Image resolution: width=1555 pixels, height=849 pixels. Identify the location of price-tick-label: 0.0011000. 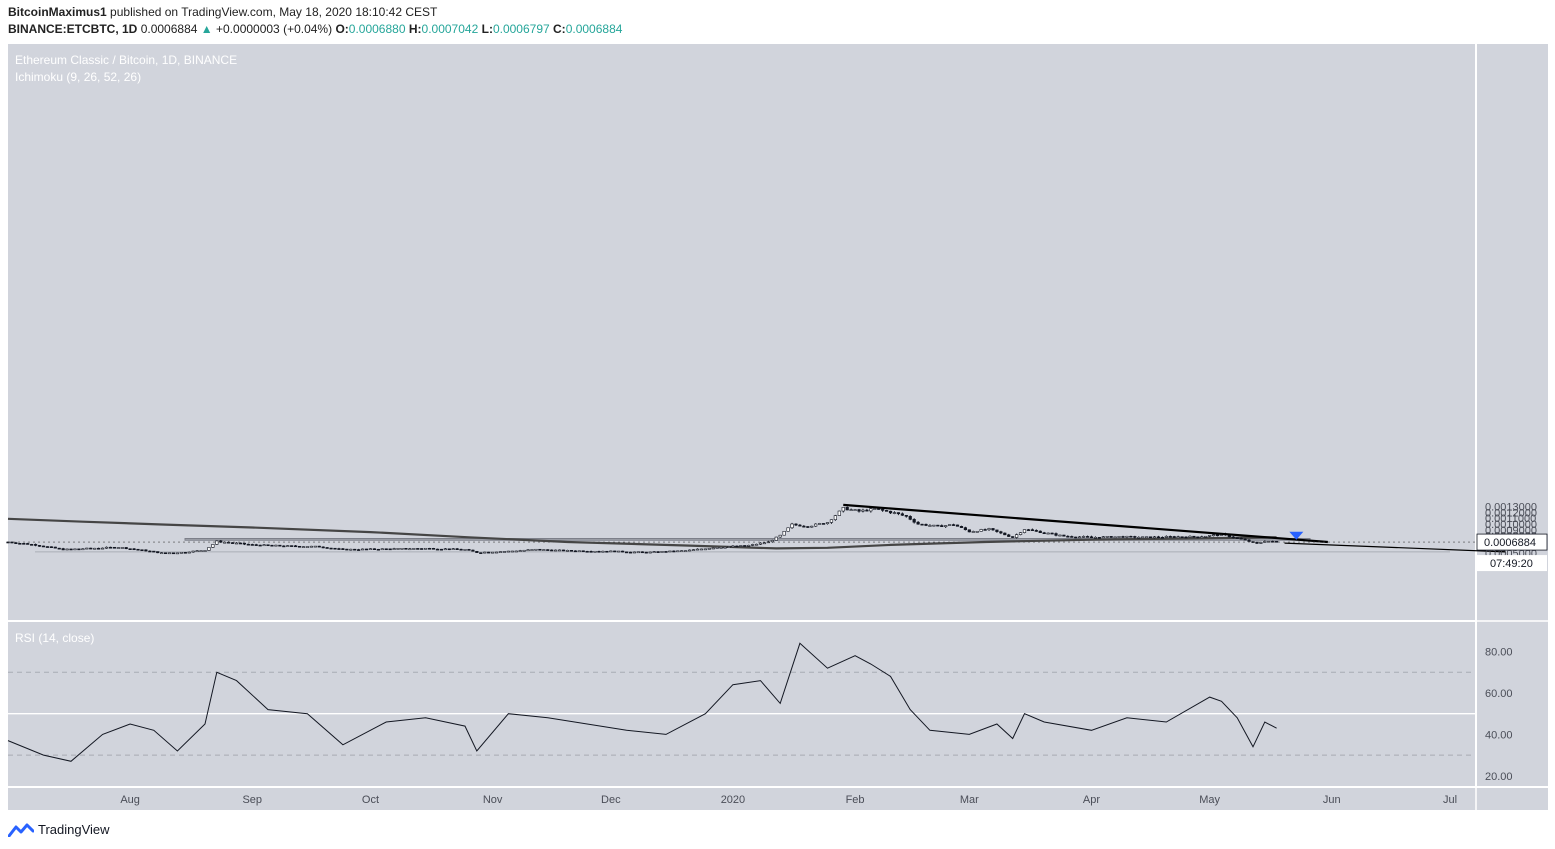
(1510, 519).